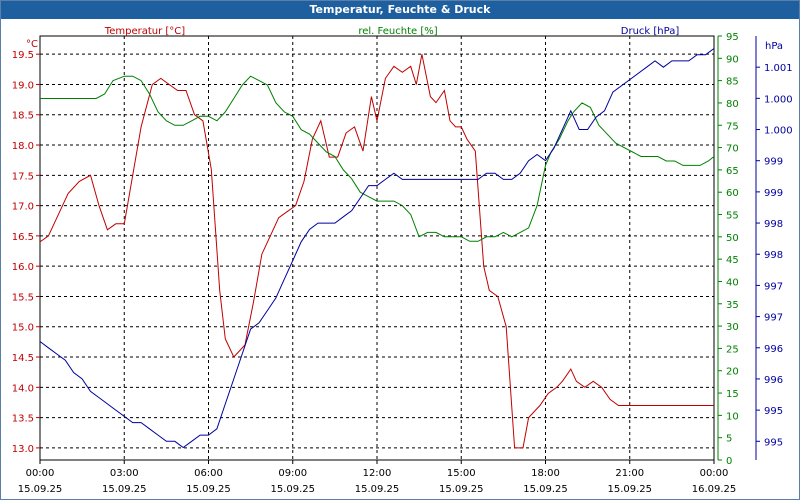 This screenshot has width=800, height=500. Describe the element at coordinates (732, 238) in the screenshot. I see `humidity-tick-label: 50` at that location.